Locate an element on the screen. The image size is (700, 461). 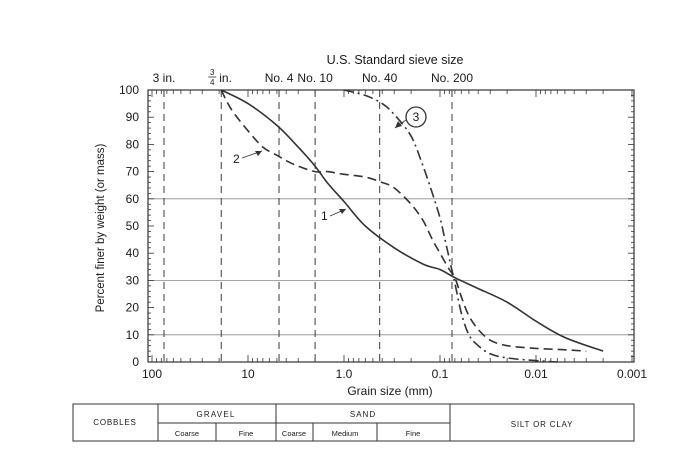
y-tick-label-50: 50 is located at coordinates (133, 226).